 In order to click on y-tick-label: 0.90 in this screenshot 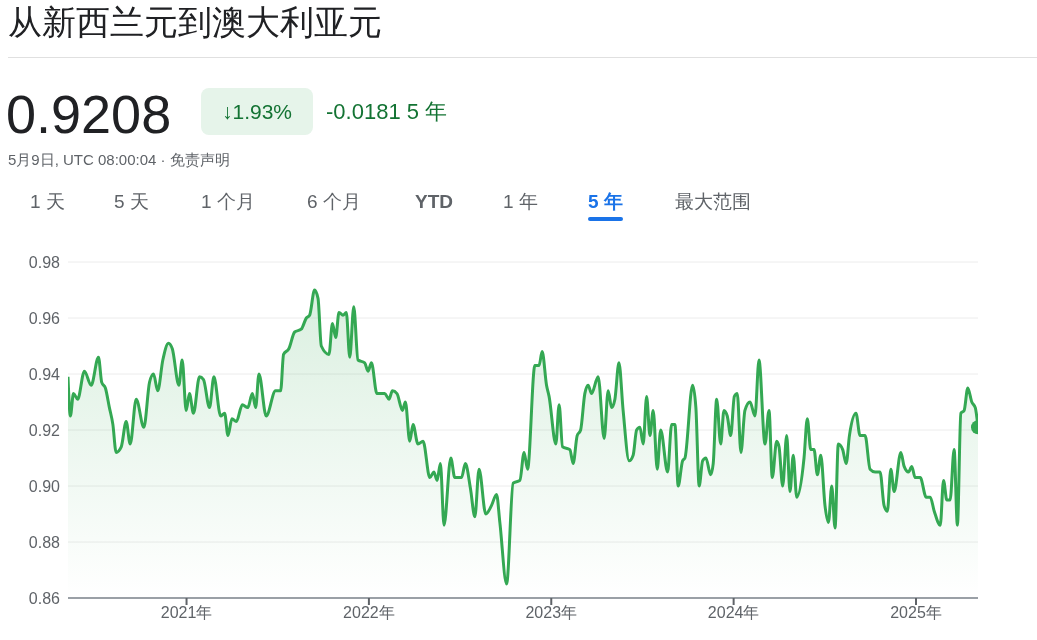, I will do `click(44, 486)`.